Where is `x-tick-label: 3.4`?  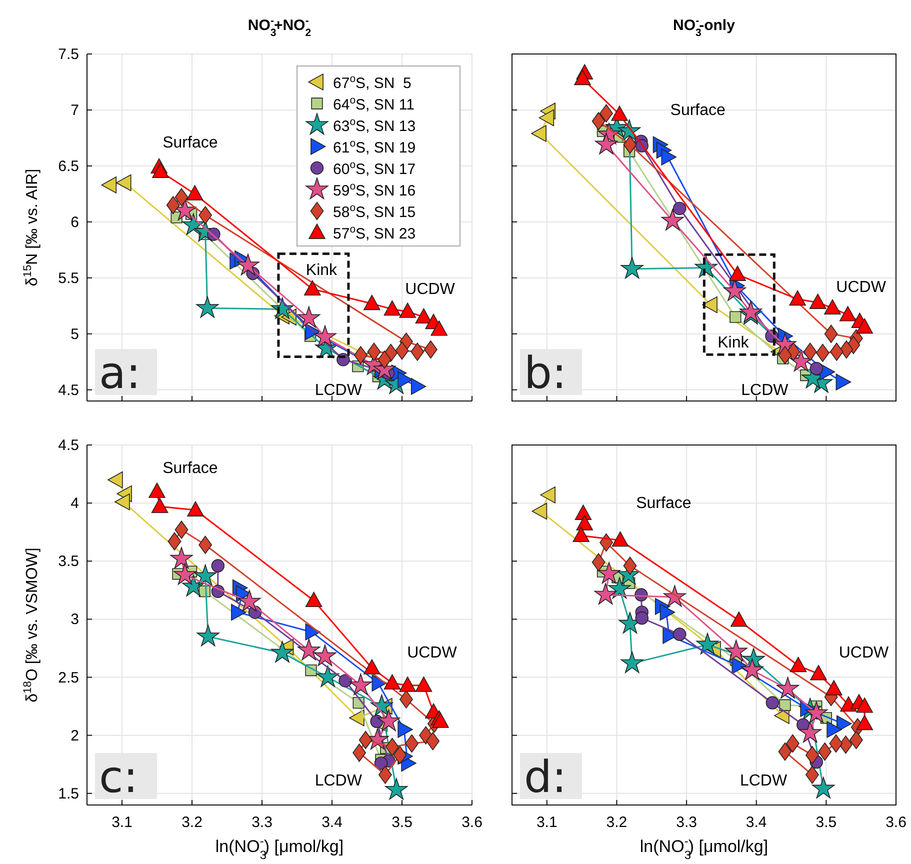 x-tick-label: 3.4 is located at coordinates (756, 822).